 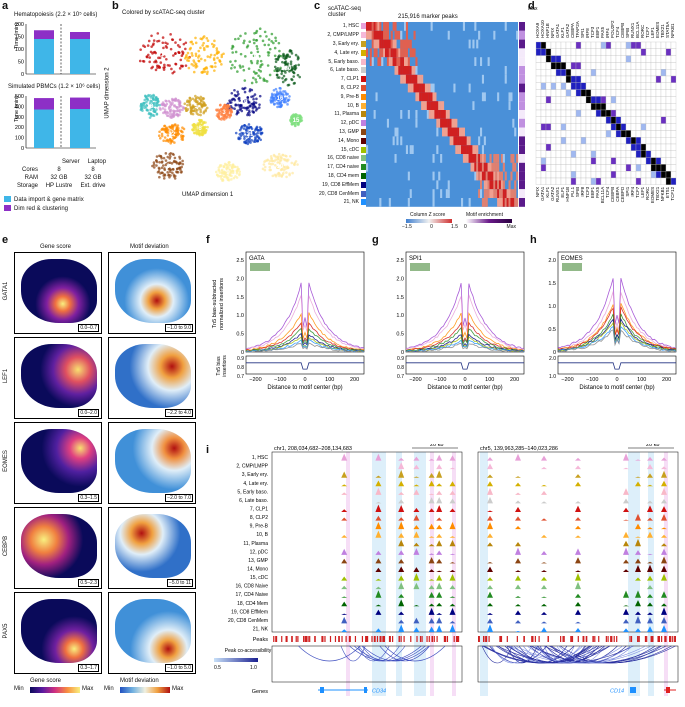 I want to click on fp-logo, so click(x=572, y=267).